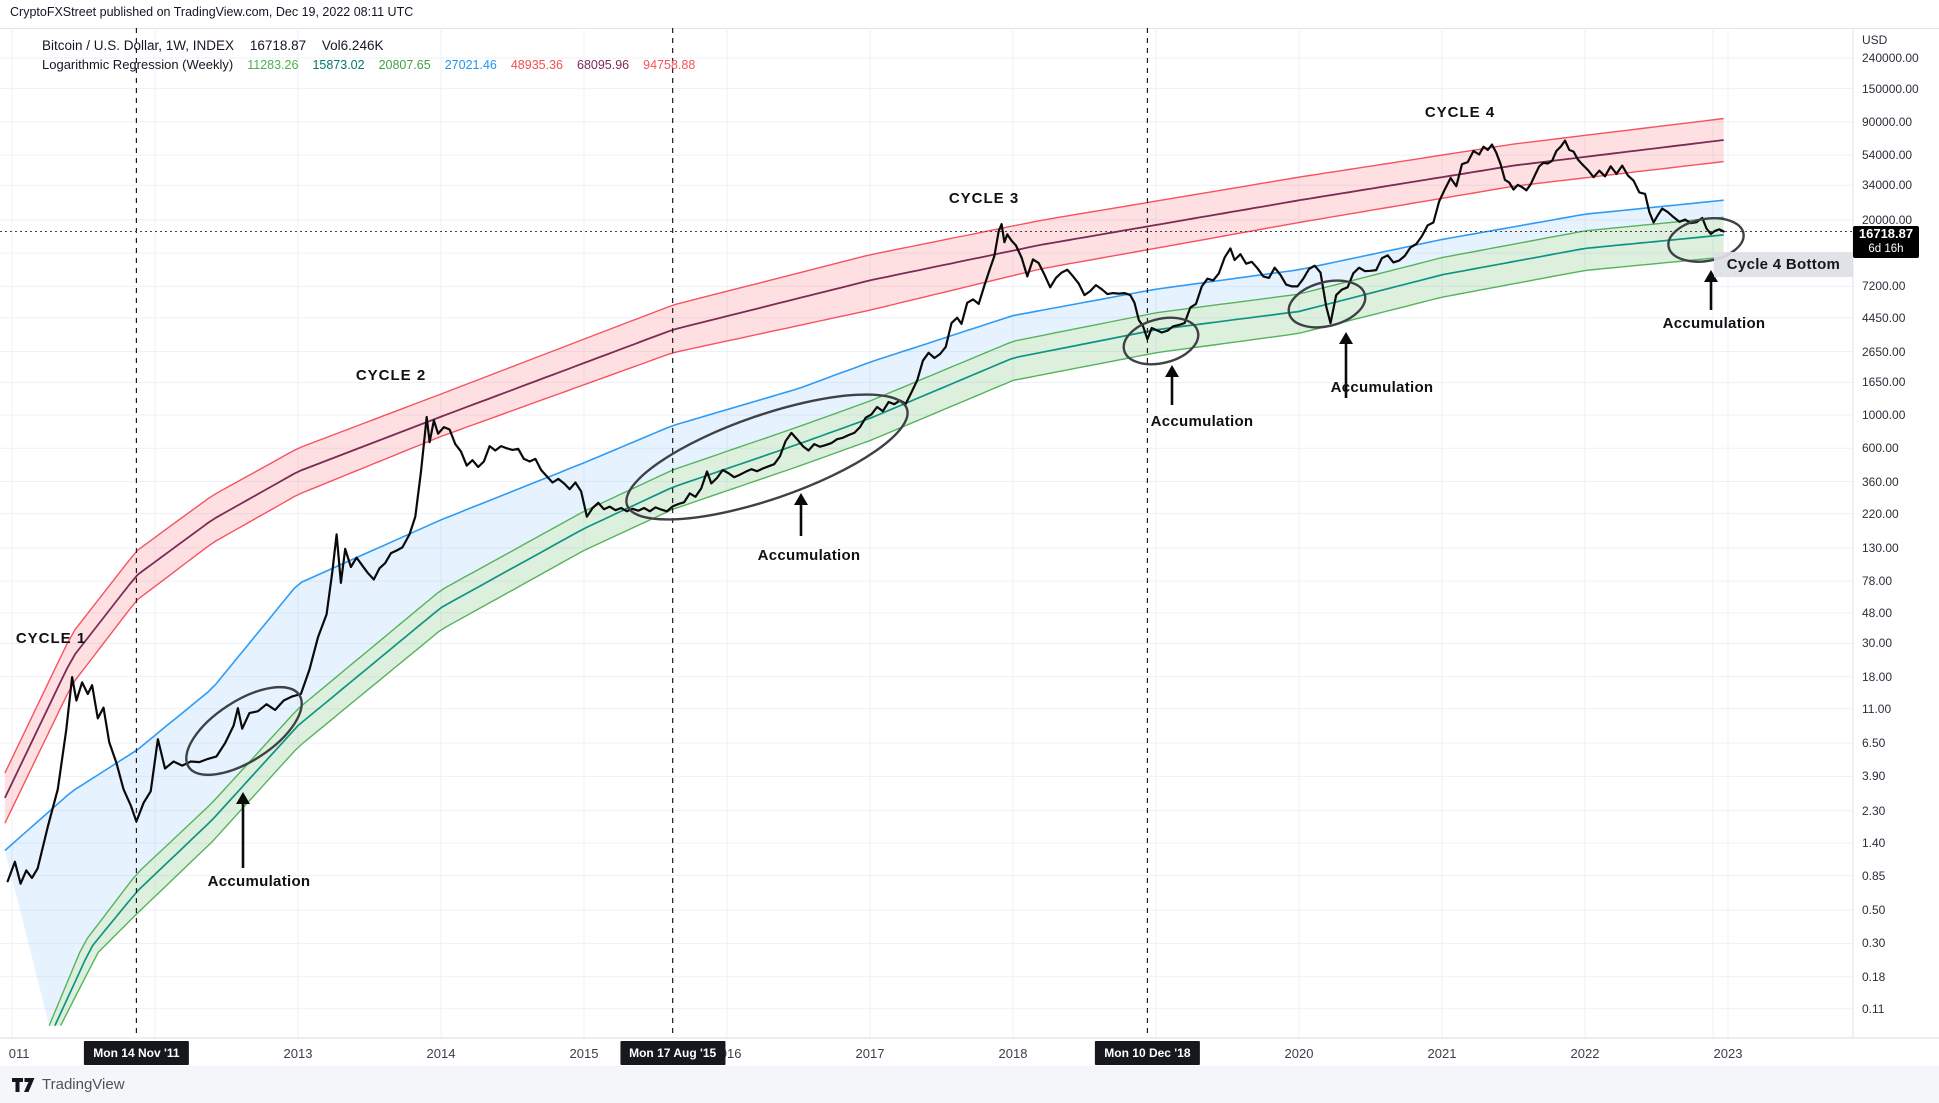  Describe the element at coordinates (470, 65) in the screenshot. I see `indicator-value: 27021.46` at that location.